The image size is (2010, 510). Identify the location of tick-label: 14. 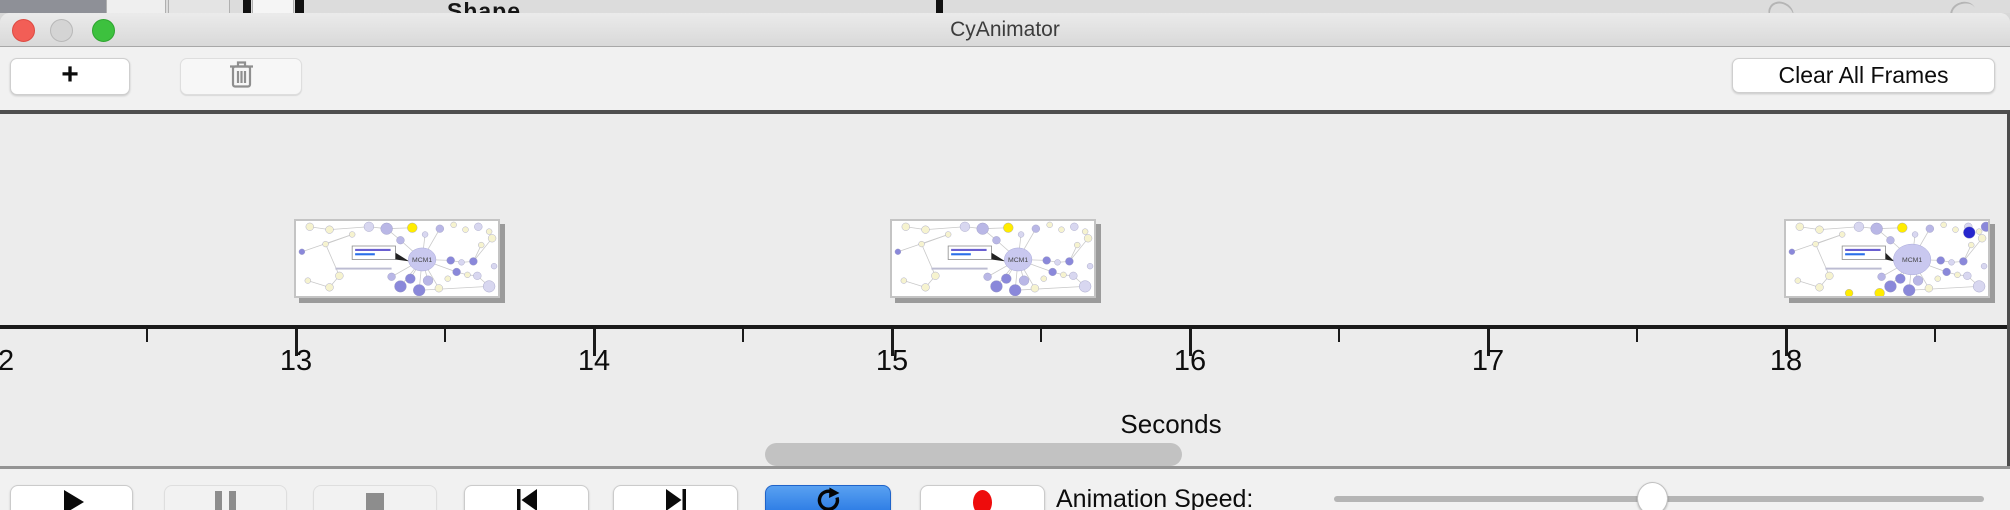
(594, 361).